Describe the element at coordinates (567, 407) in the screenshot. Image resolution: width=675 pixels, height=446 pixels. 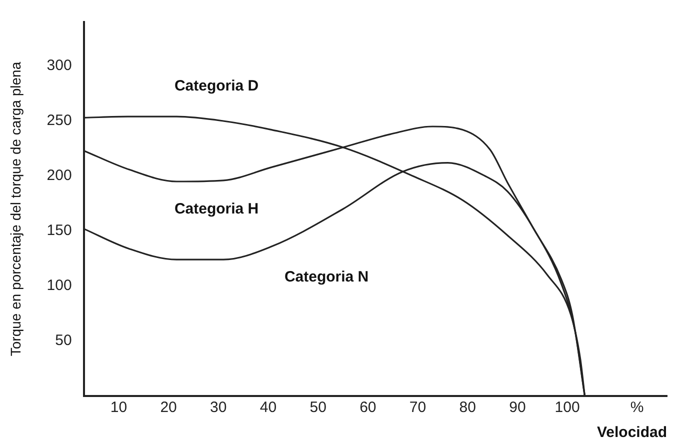
I see `x-tick-label: 100` at that location.